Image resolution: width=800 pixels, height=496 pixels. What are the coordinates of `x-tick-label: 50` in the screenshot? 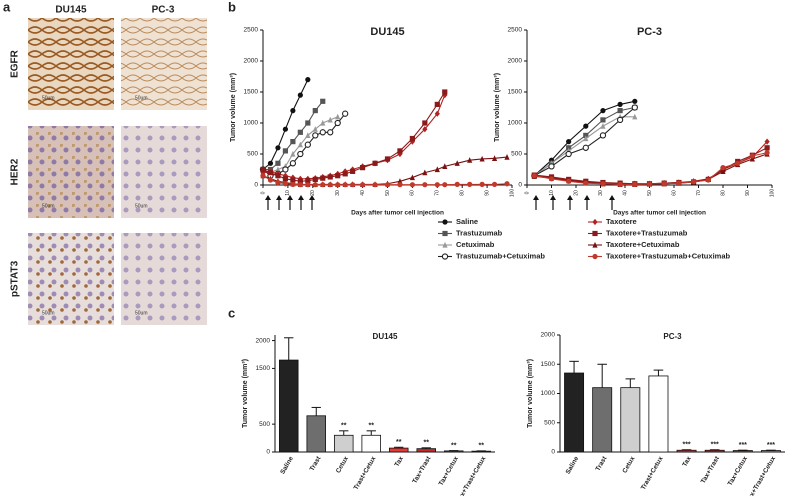 It's located at (388, 193).